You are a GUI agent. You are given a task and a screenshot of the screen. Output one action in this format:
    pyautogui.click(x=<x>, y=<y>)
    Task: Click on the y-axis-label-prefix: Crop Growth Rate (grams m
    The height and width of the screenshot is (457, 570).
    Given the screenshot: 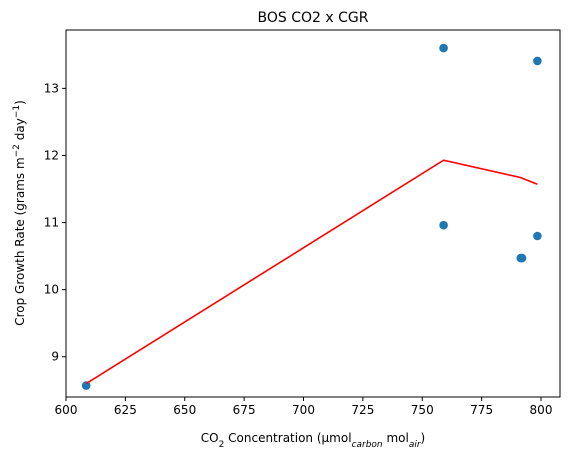 What is the action you would take?
    pyautogui.click(x=20, y=241)
    